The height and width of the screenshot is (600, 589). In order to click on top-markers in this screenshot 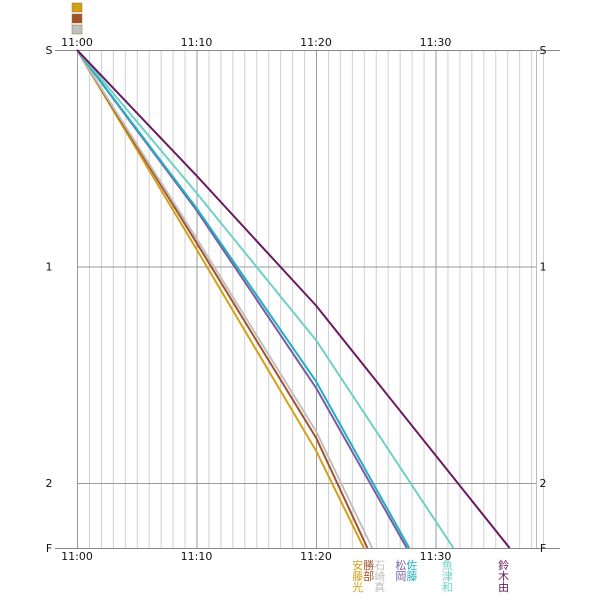, I will do `click(77, 18)`.